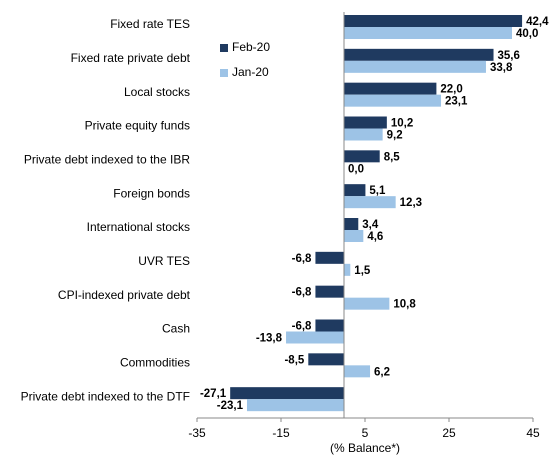 This screenshot has width=555, height=458. I want to click on x-axis-label: (% Balance*), so click(365, 448).